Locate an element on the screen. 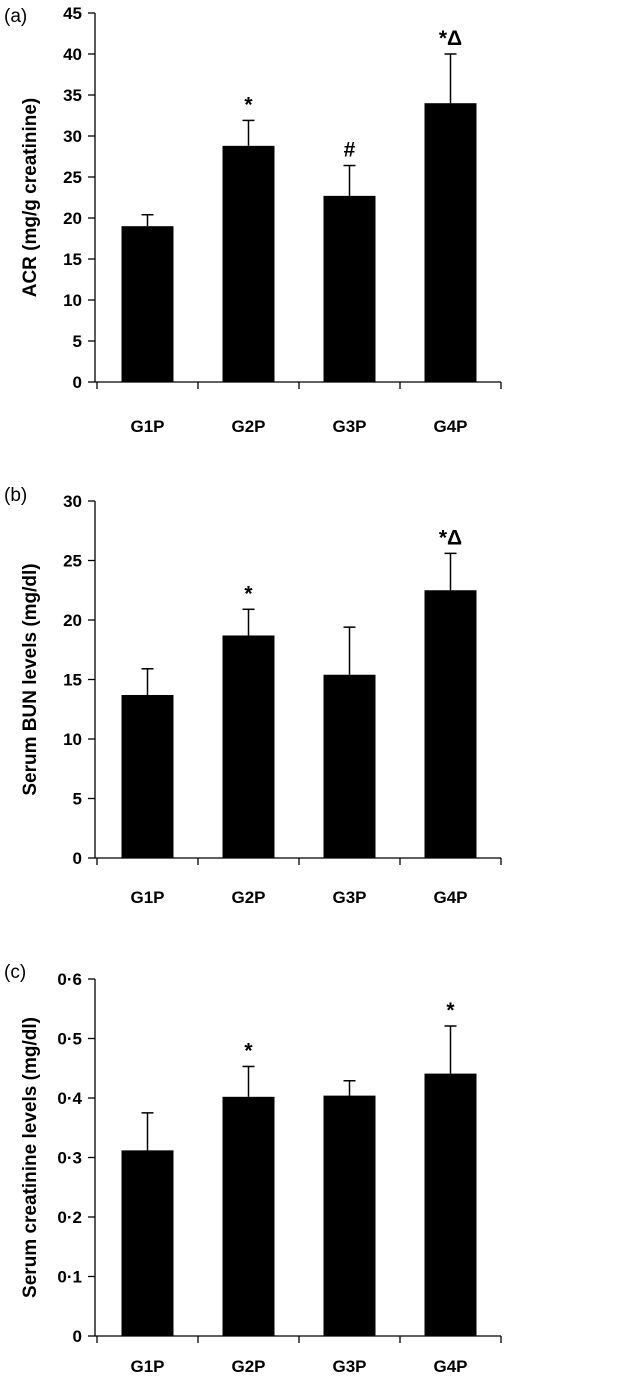 The height and width of the screenshot is (1382, 617). y-tick-label-a: 5 is located at coordinates (77, 341).